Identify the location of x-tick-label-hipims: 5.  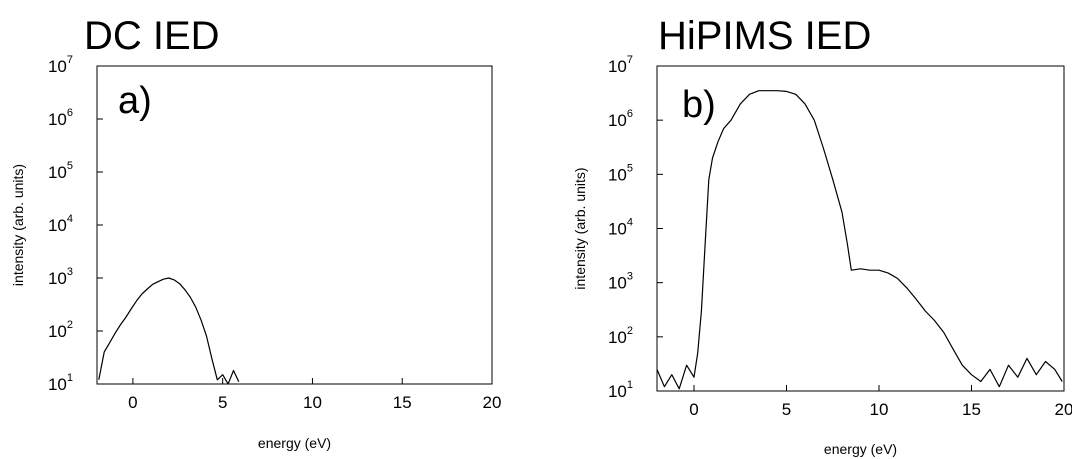
(786, 409).